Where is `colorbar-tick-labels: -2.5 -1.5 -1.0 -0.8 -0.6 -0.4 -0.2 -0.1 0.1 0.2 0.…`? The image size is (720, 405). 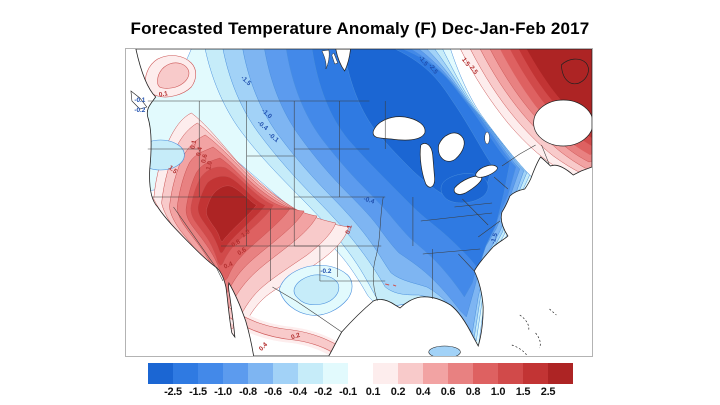 colorbar-tick-labels: -2.5 -1.5 -1.0 -0.8 -0.6 -0.4 -0.2 -0.1 0.1 0.2 0.… is located at coordinates (360, 392).